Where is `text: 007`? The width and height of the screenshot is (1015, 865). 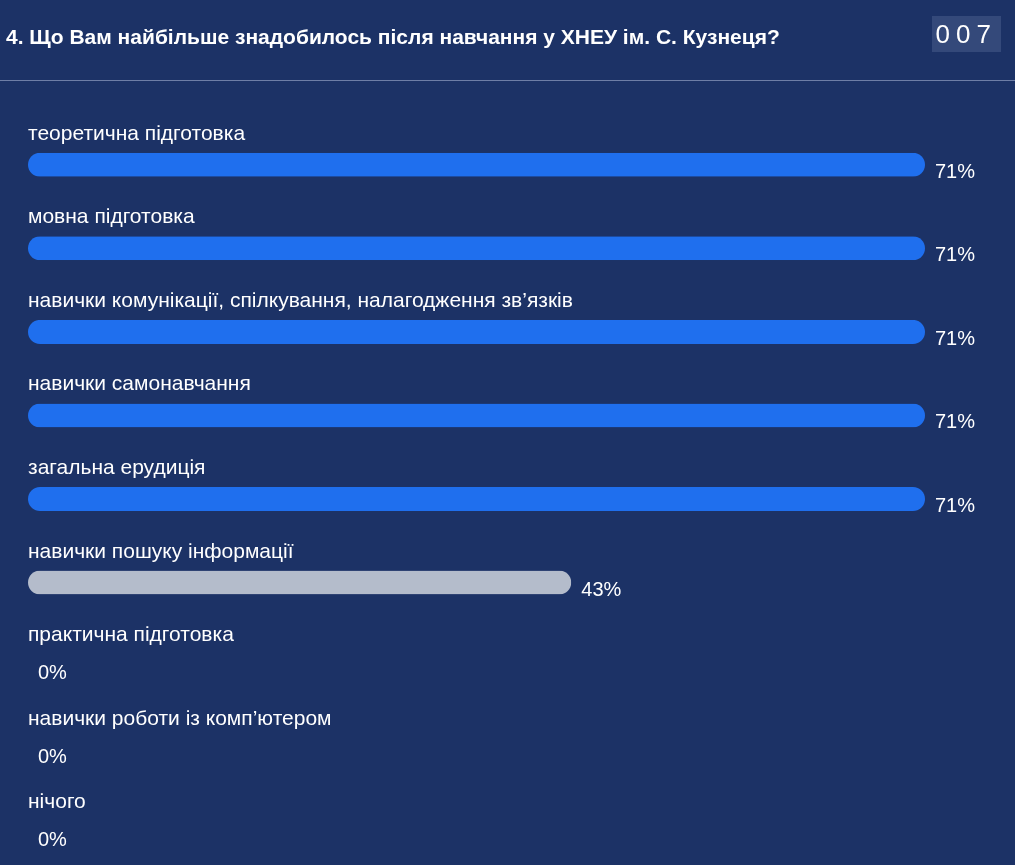
text: 007 is located at coordinates (966, 34).